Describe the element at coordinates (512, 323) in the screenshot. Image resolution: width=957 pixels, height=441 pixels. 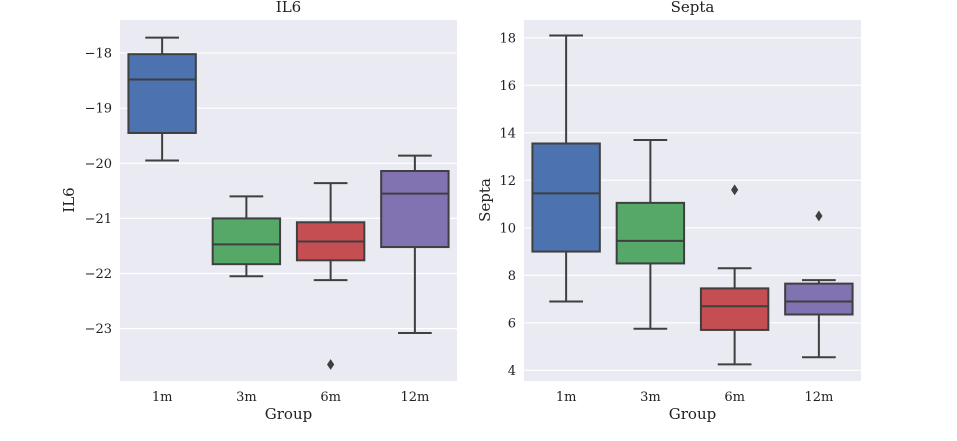
I see `septa-y-tick-label: 6` at that location.